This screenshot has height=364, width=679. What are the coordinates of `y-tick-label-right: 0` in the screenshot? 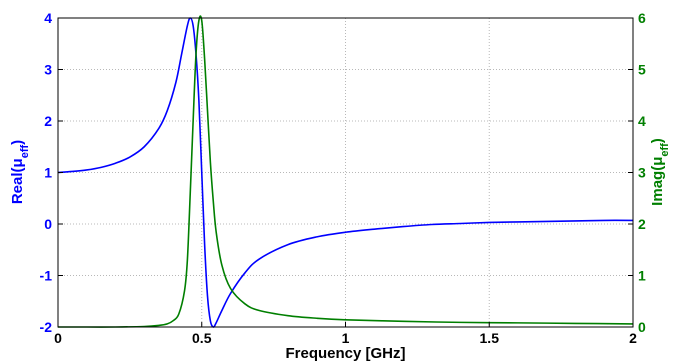 It's located at (642, 327).